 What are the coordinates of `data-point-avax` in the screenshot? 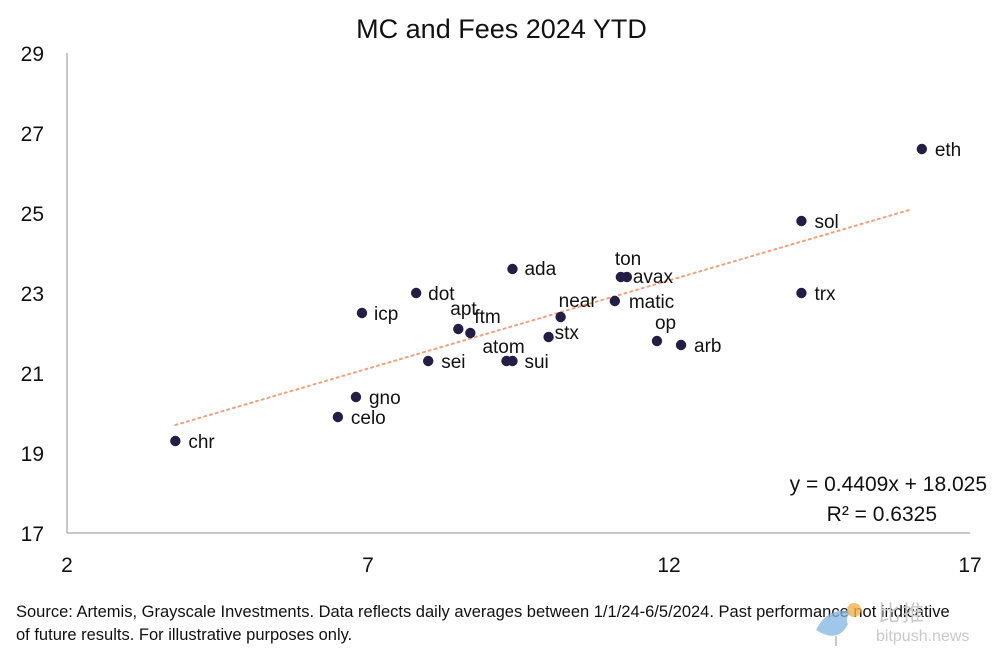 It's located at (627, 277).